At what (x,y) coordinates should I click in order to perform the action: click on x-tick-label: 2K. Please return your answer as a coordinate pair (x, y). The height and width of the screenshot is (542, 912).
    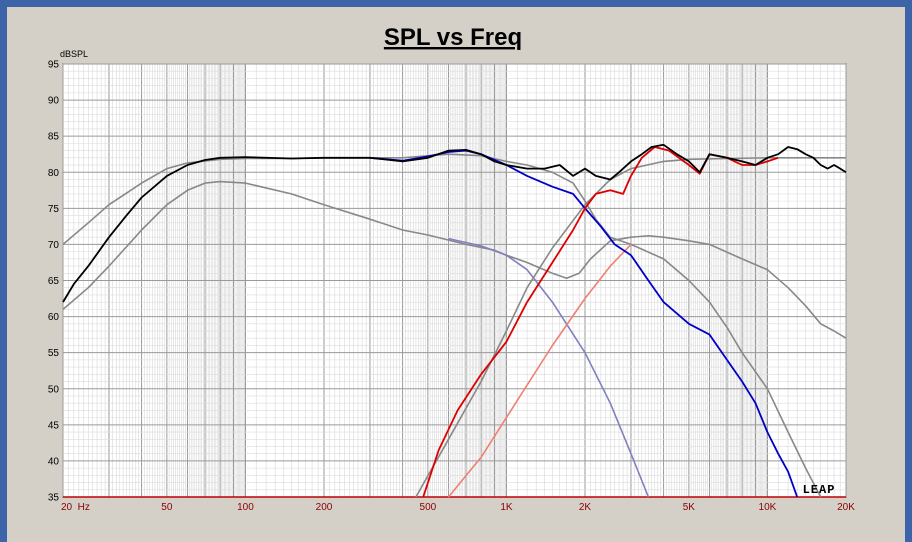
    Looking at the image, I should click on (585, 507).